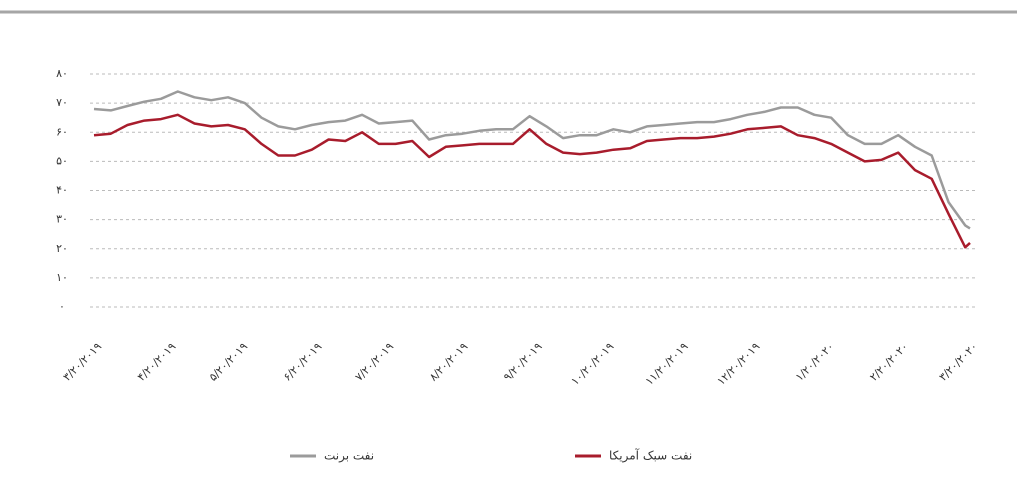 The width and height of the screenshot is (1017, 499). What do you see at coordinates (62, 248) in the screenshot?
I see `y-tick-label: ۲۰` at bounding box center [62, 248].